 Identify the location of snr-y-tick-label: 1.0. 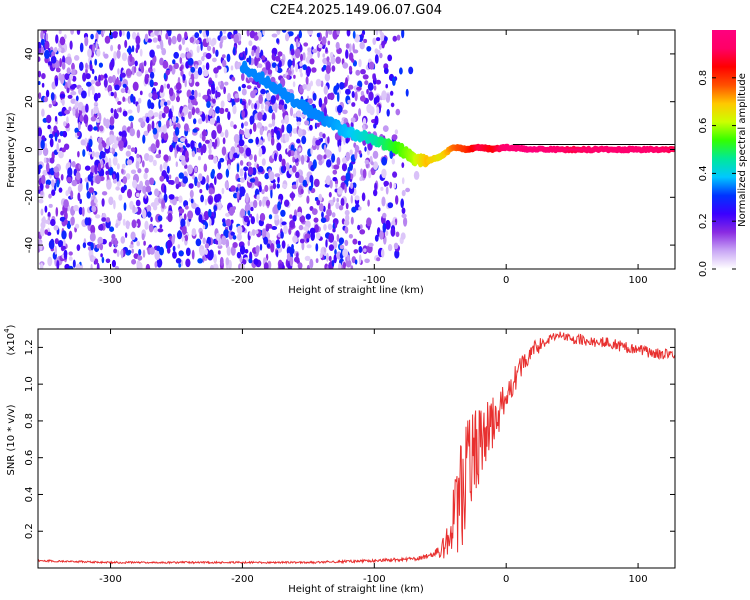
(29, 384).